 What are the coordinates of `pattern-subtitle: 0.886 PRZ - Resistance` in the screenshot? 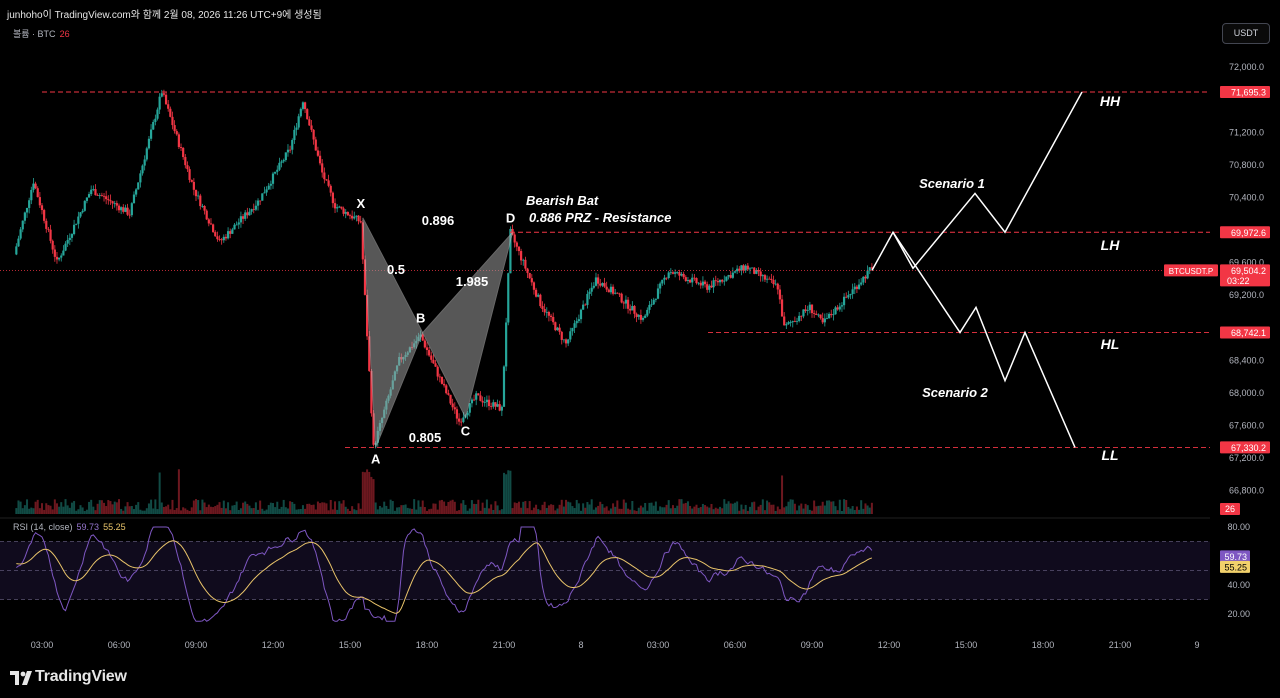 It's located at (600, 217).